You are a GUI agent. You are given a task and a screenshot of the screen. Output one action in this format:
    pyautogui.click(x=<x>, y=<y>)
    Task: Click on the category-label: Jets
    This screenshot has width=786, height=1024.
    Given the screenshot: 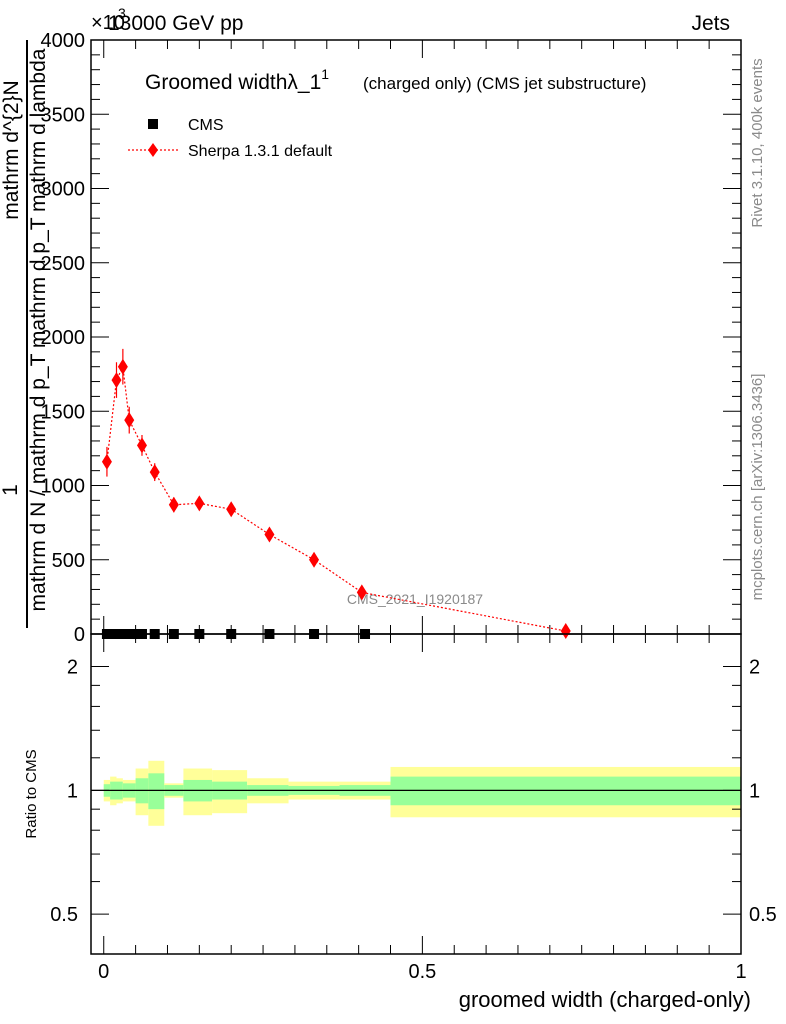 What is the action you would take?
    pyautogui.click(x=710, y=23)
    